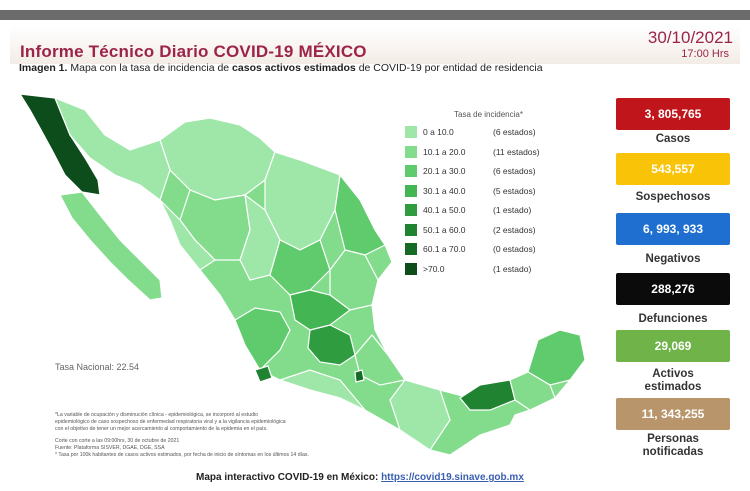  I want to click on legend-count: (5 estados), so click(514, 190).